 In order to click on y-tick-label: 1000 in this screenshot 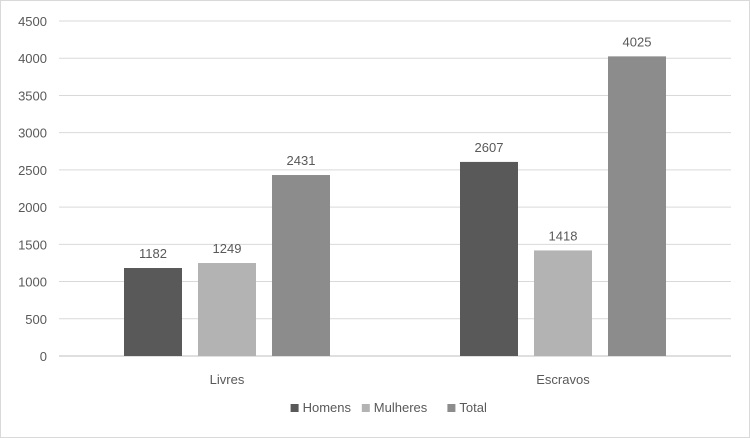, I will do `click(32, 282)`.